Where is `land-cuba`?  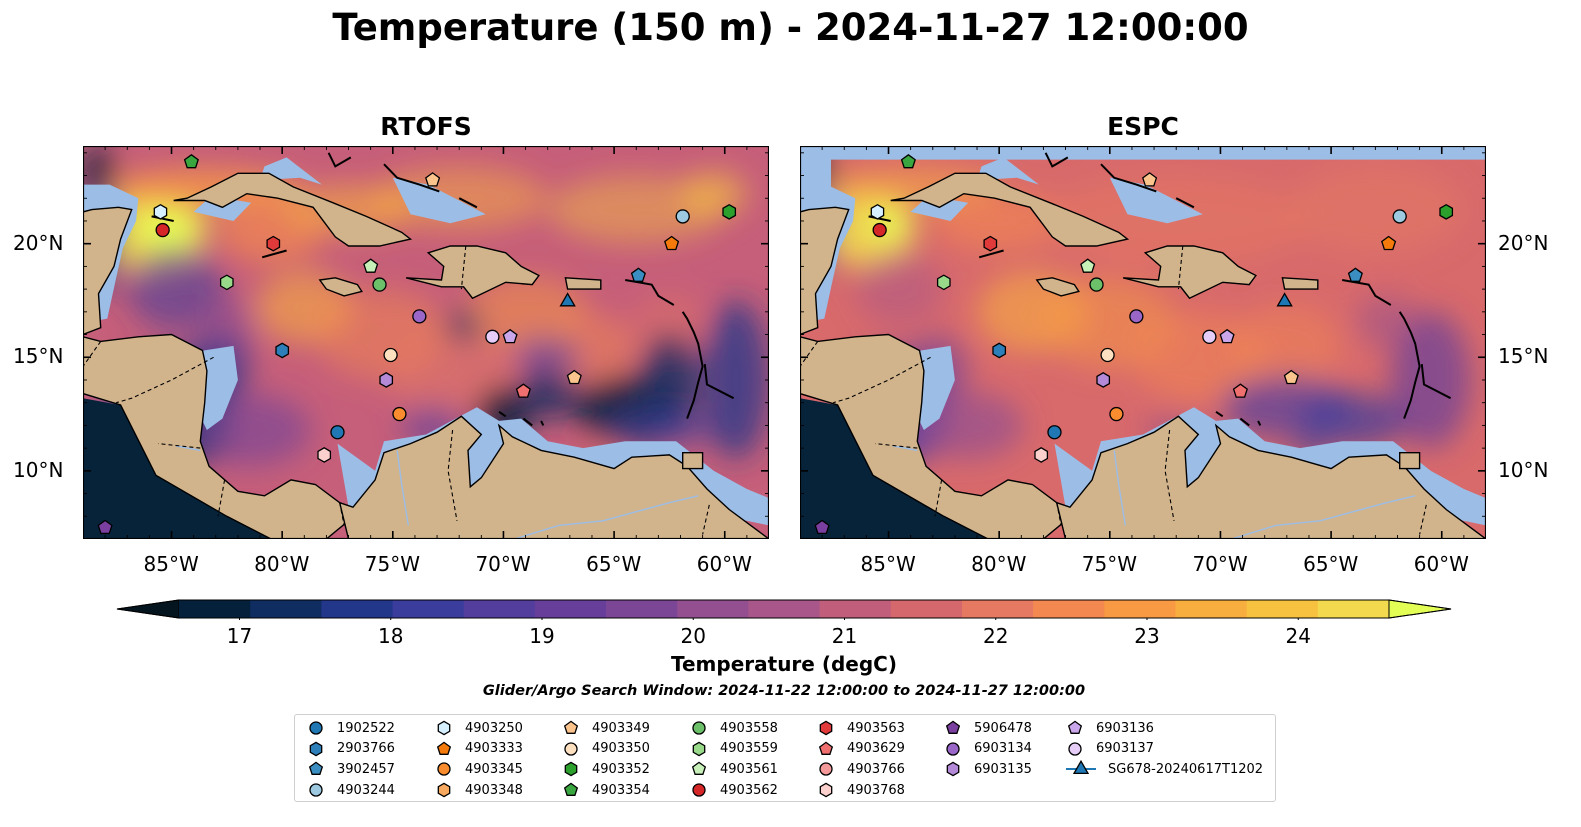 land-cuba is located at coordinates (1010, 209).